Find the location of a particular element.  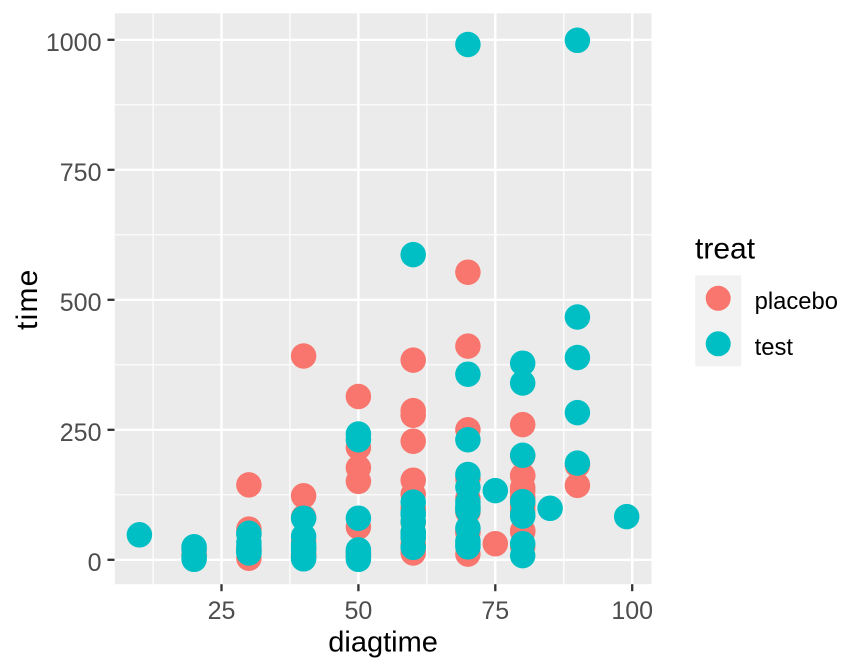

svg-text: time is located at coordinates (27, 298).